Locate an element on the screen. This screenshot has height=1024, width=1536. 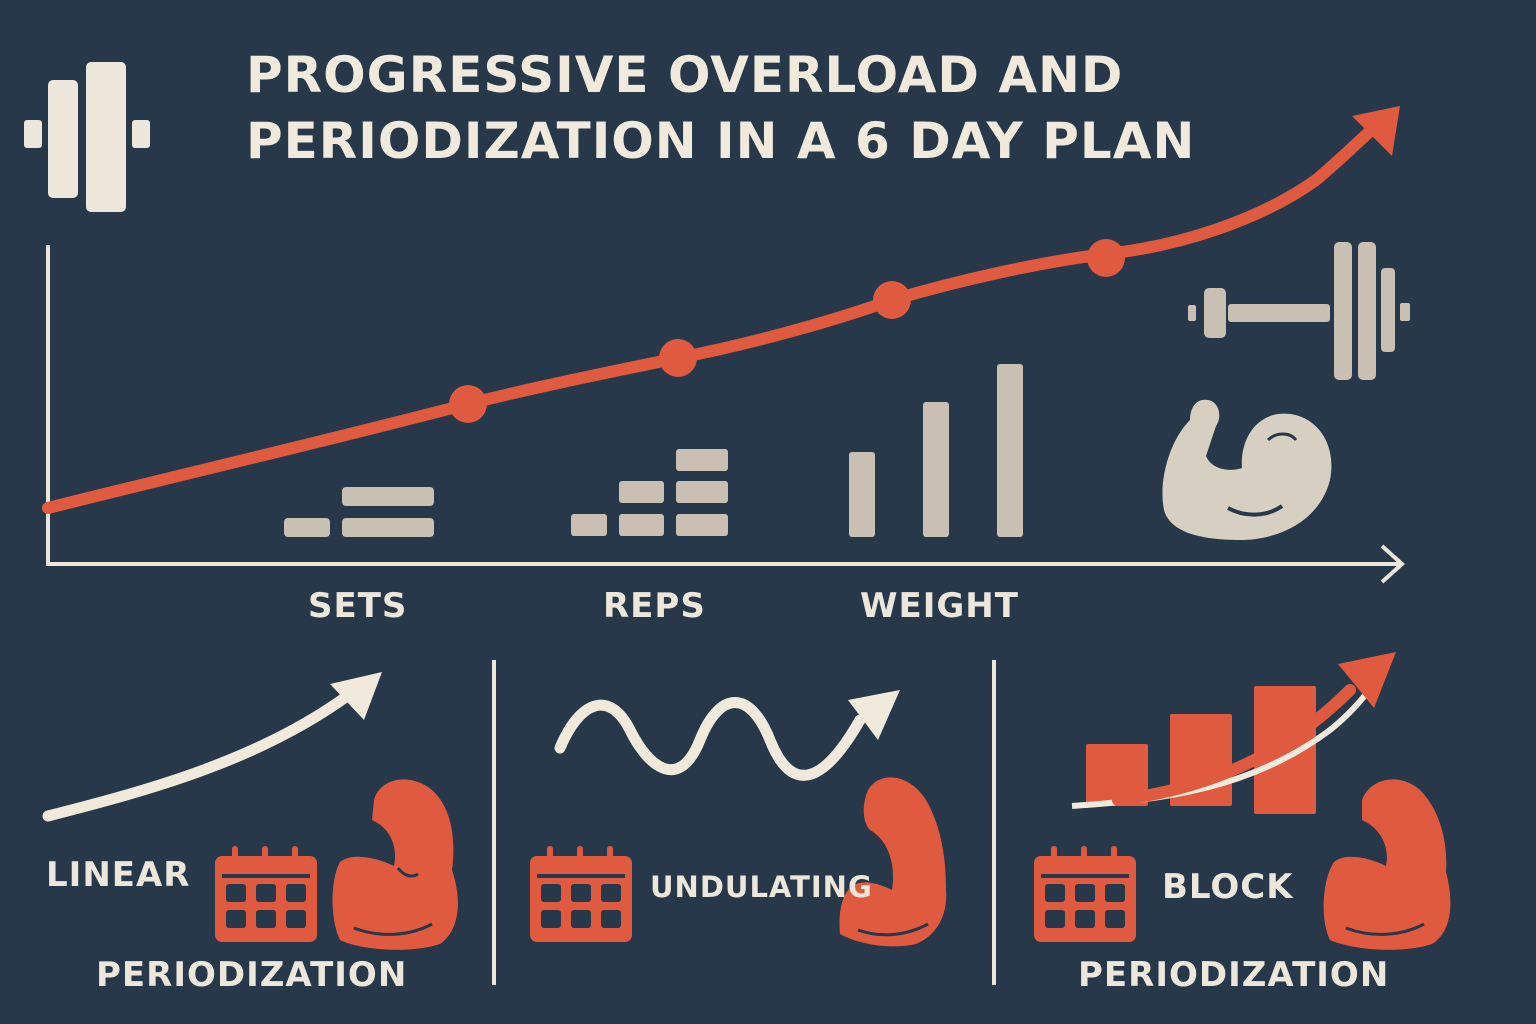
title-line-1: PROGRESSIVE OVERLOAD AND is located at coordinates (685, 75).